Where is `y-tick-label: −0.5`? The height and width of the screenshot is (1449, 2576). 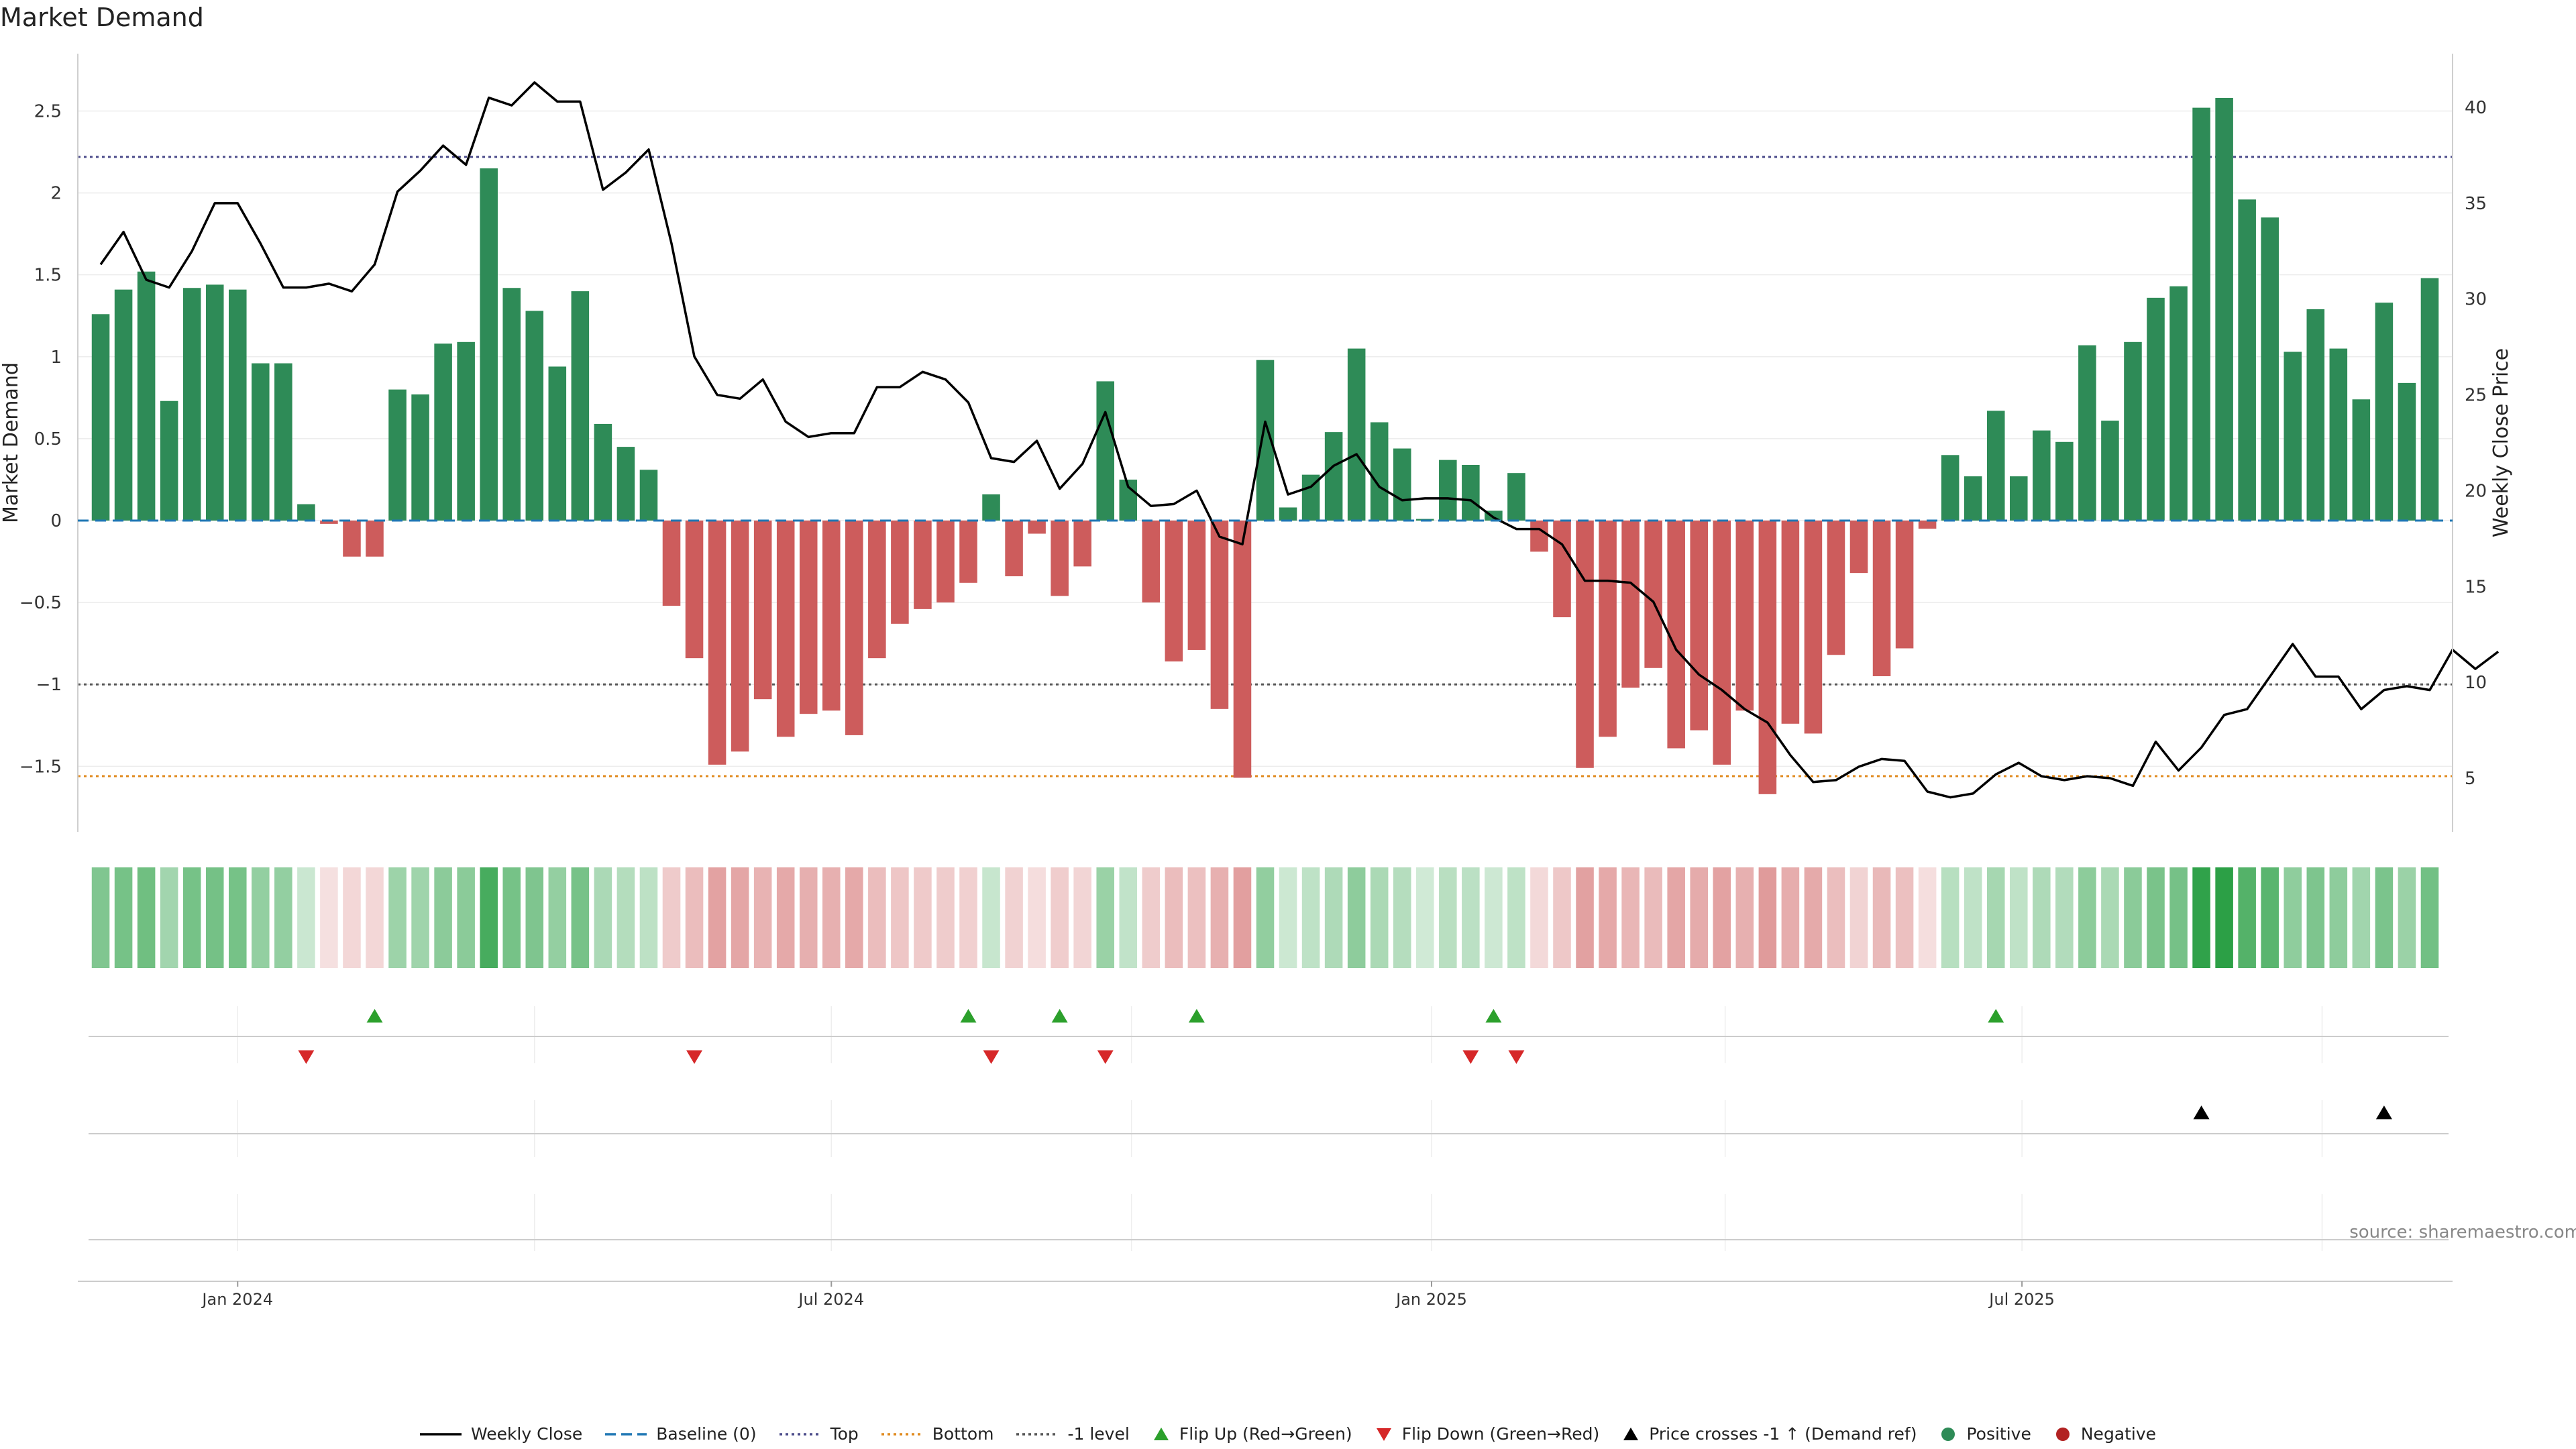
y-tick-label: −0.5 is located at coordinates (40, 603).